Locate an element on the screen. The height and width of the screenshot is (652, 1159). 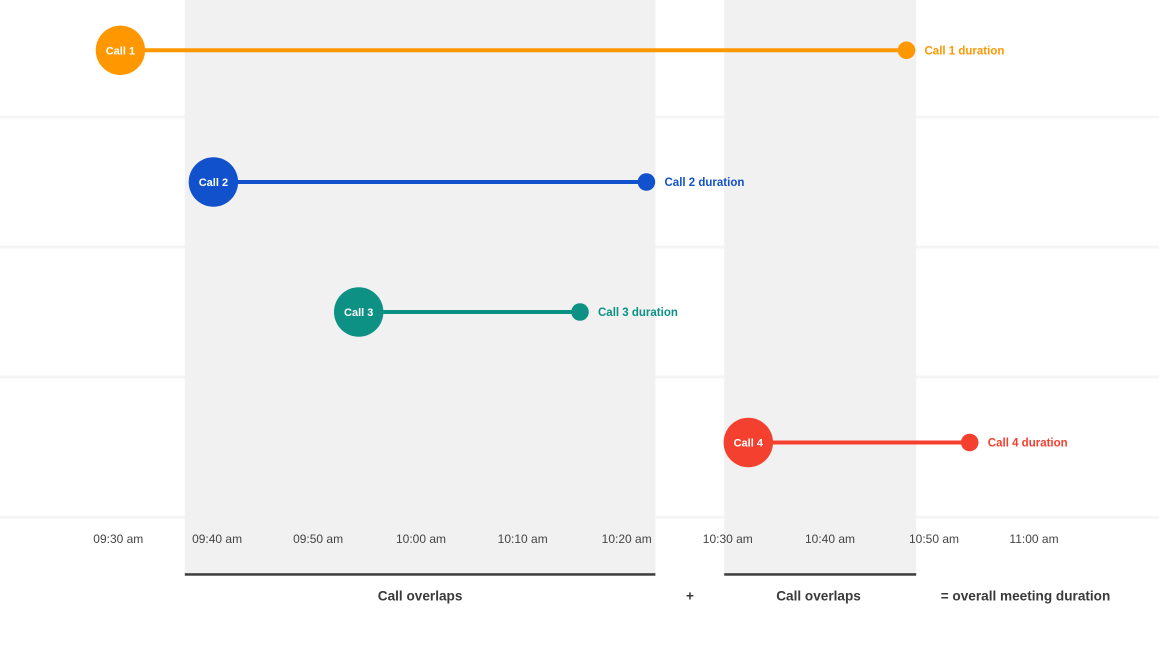
svg-text: 10:20 am is located at coordinates (627, 539).